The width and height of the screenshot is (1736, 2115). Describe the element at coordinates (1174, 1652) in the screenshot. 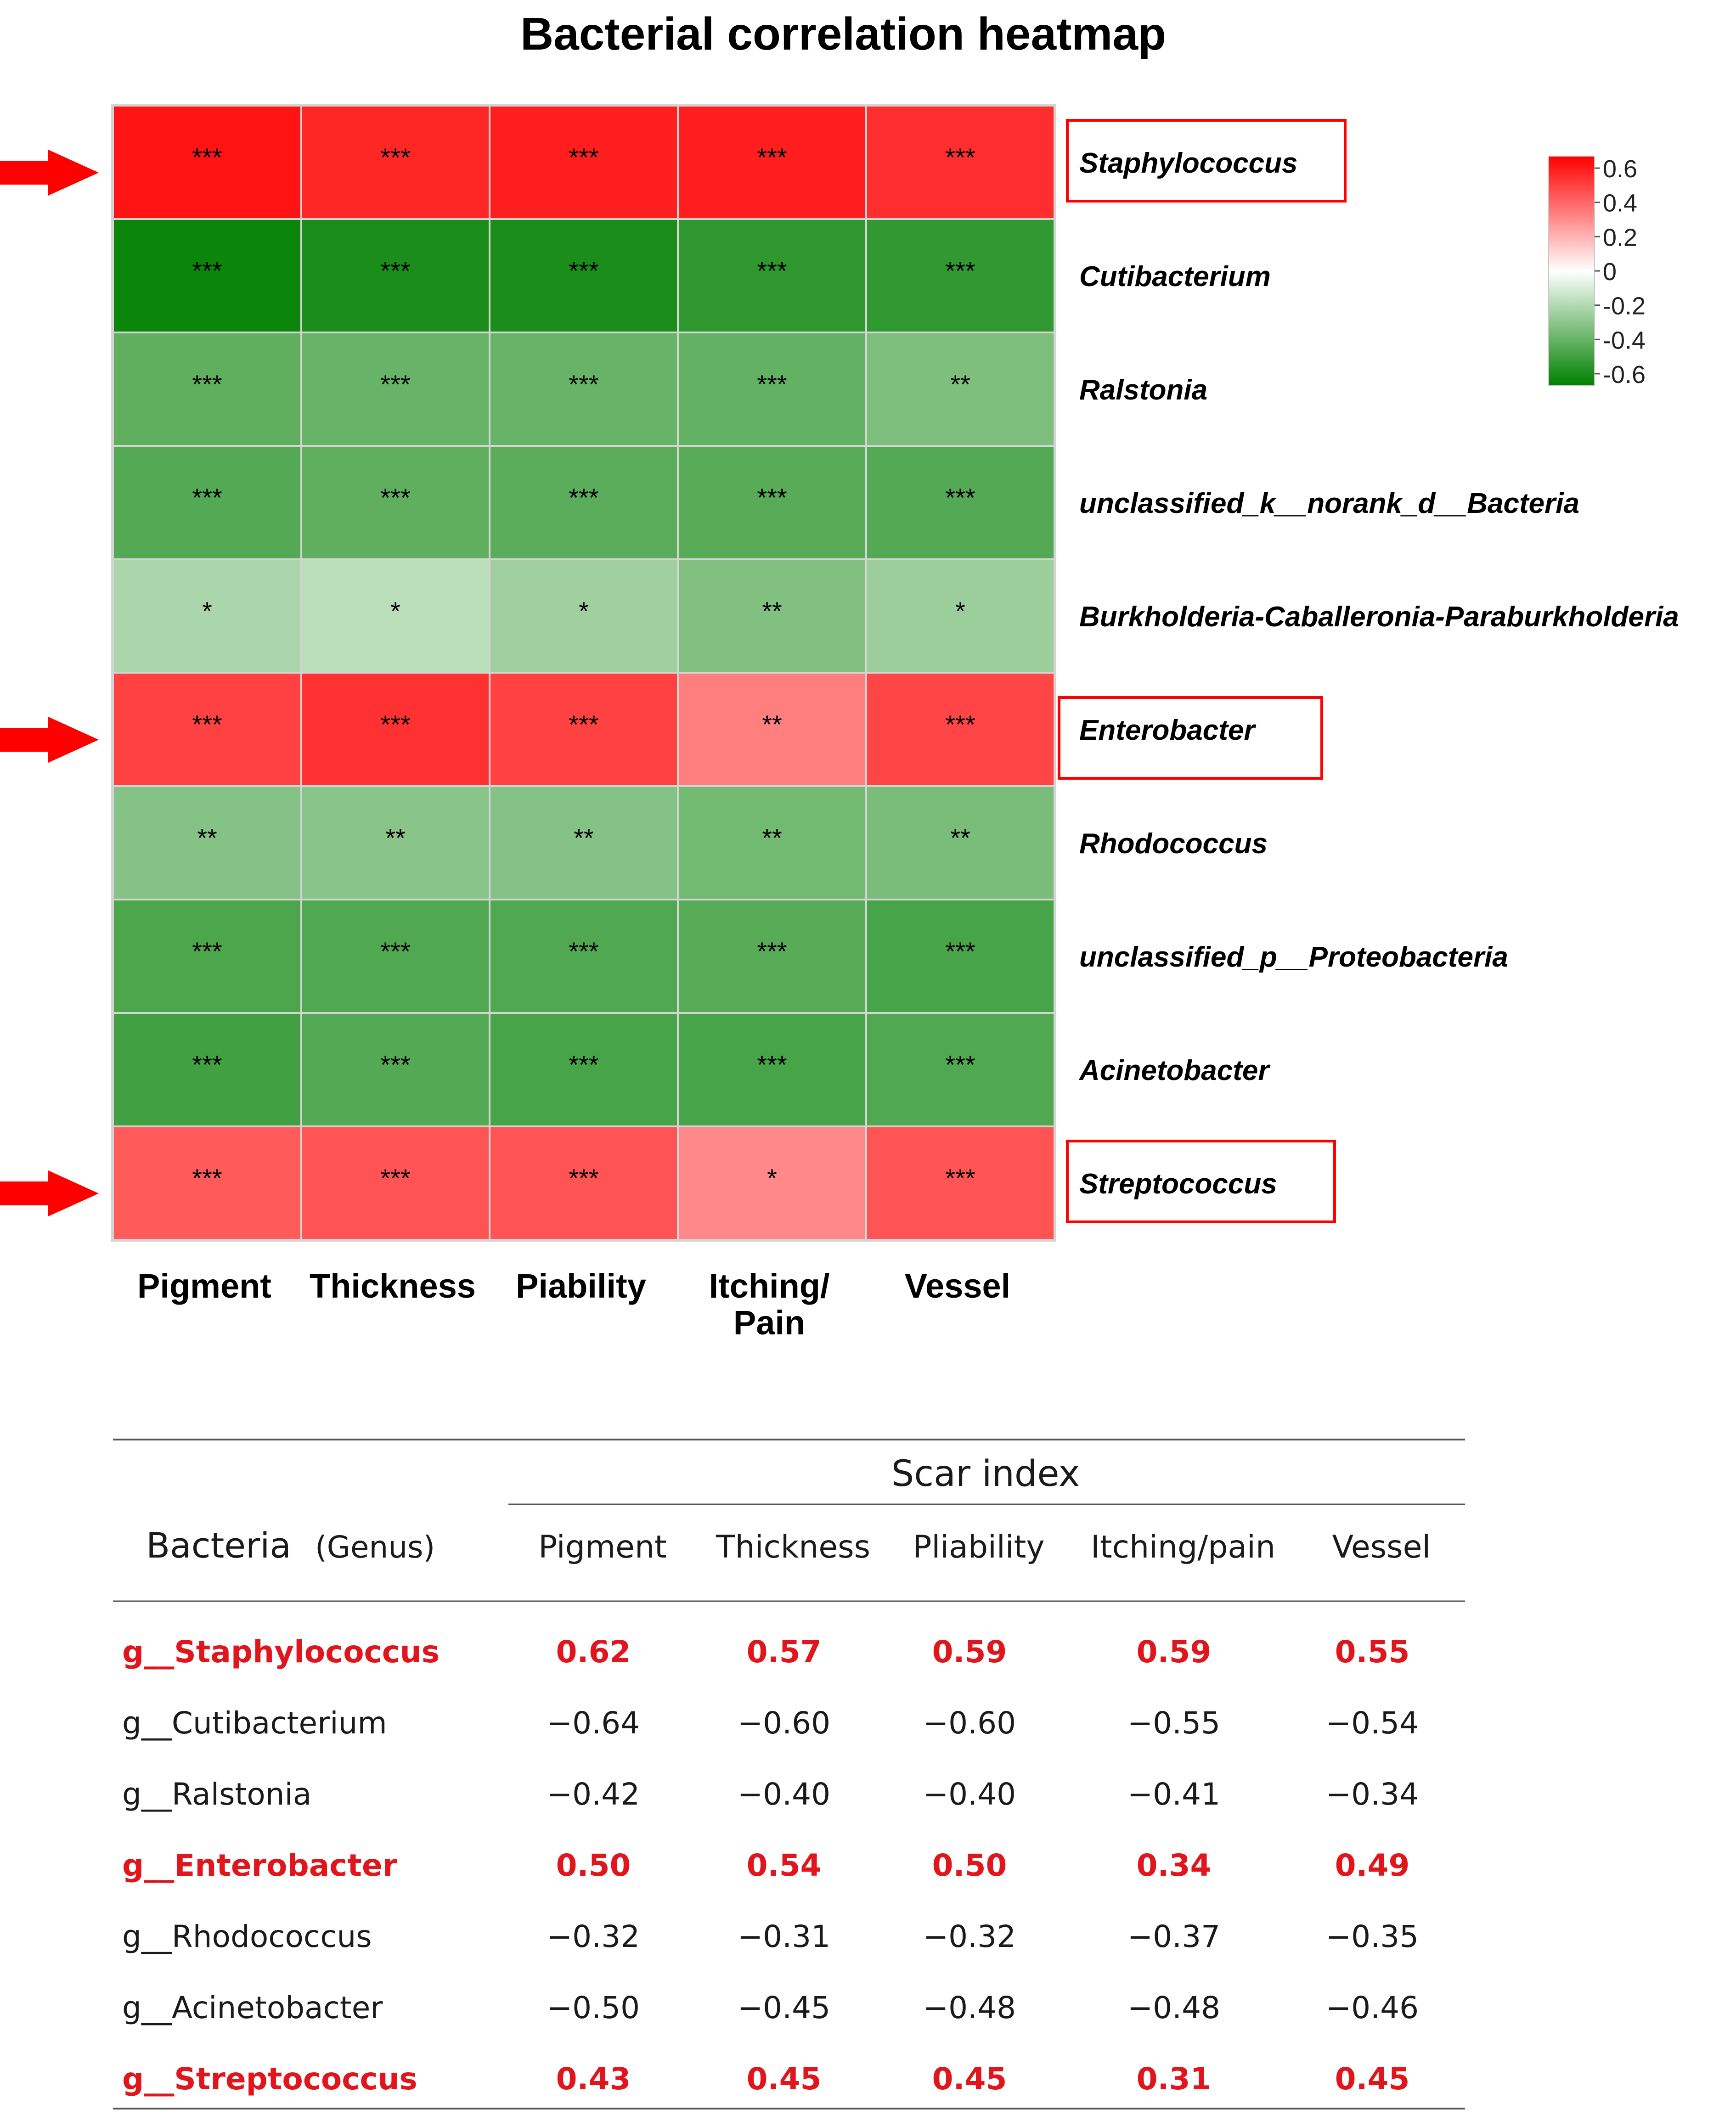

I see `table-cell: 0.59` at that location.